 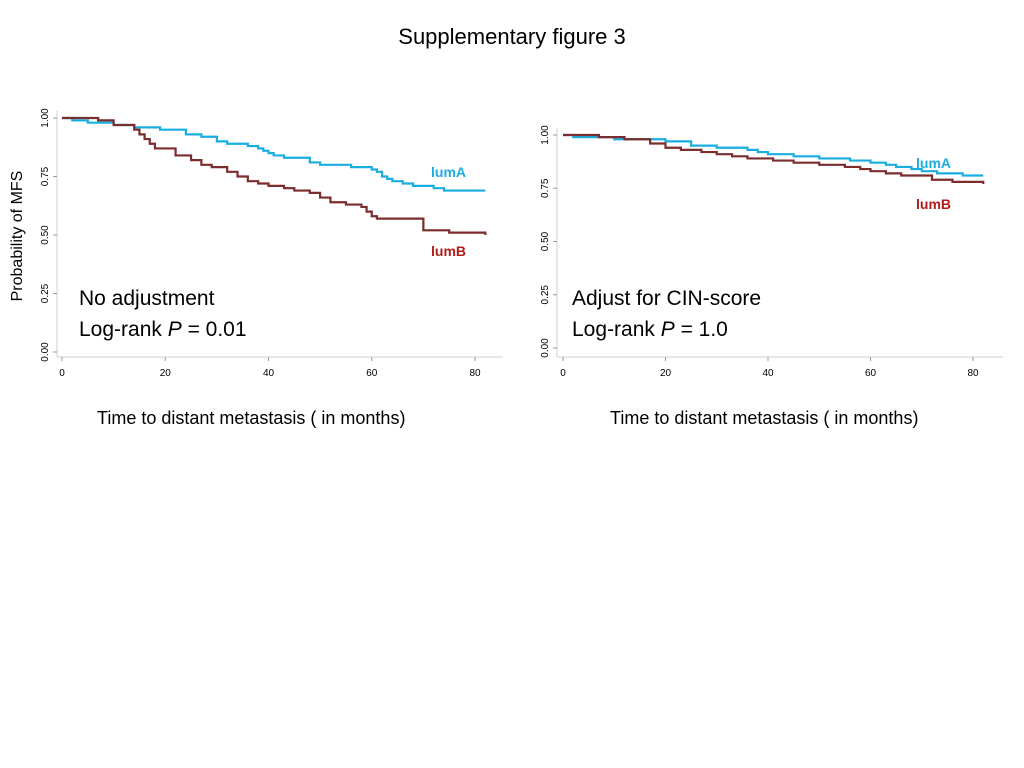 What do you see at coordinates (771, 252) in the screenshot?
I see `chart-adjust-cin-score: 0.00 0.25 0.50 0.75 1.00 0 20 40 60 80 lumA lumB` at bounding box center [771, 252].